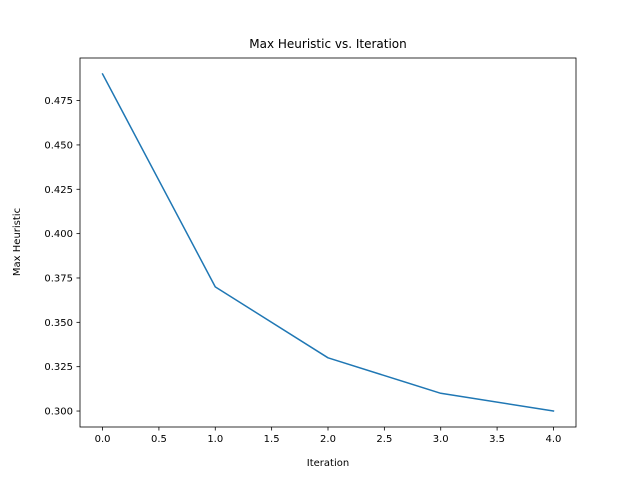 The width and height of the screenshot is (640, 484). What do you see at coordinates (384, 439) in the screenshot?
I see `x-tick-label: 2.5` at bounding box center [384, 439].